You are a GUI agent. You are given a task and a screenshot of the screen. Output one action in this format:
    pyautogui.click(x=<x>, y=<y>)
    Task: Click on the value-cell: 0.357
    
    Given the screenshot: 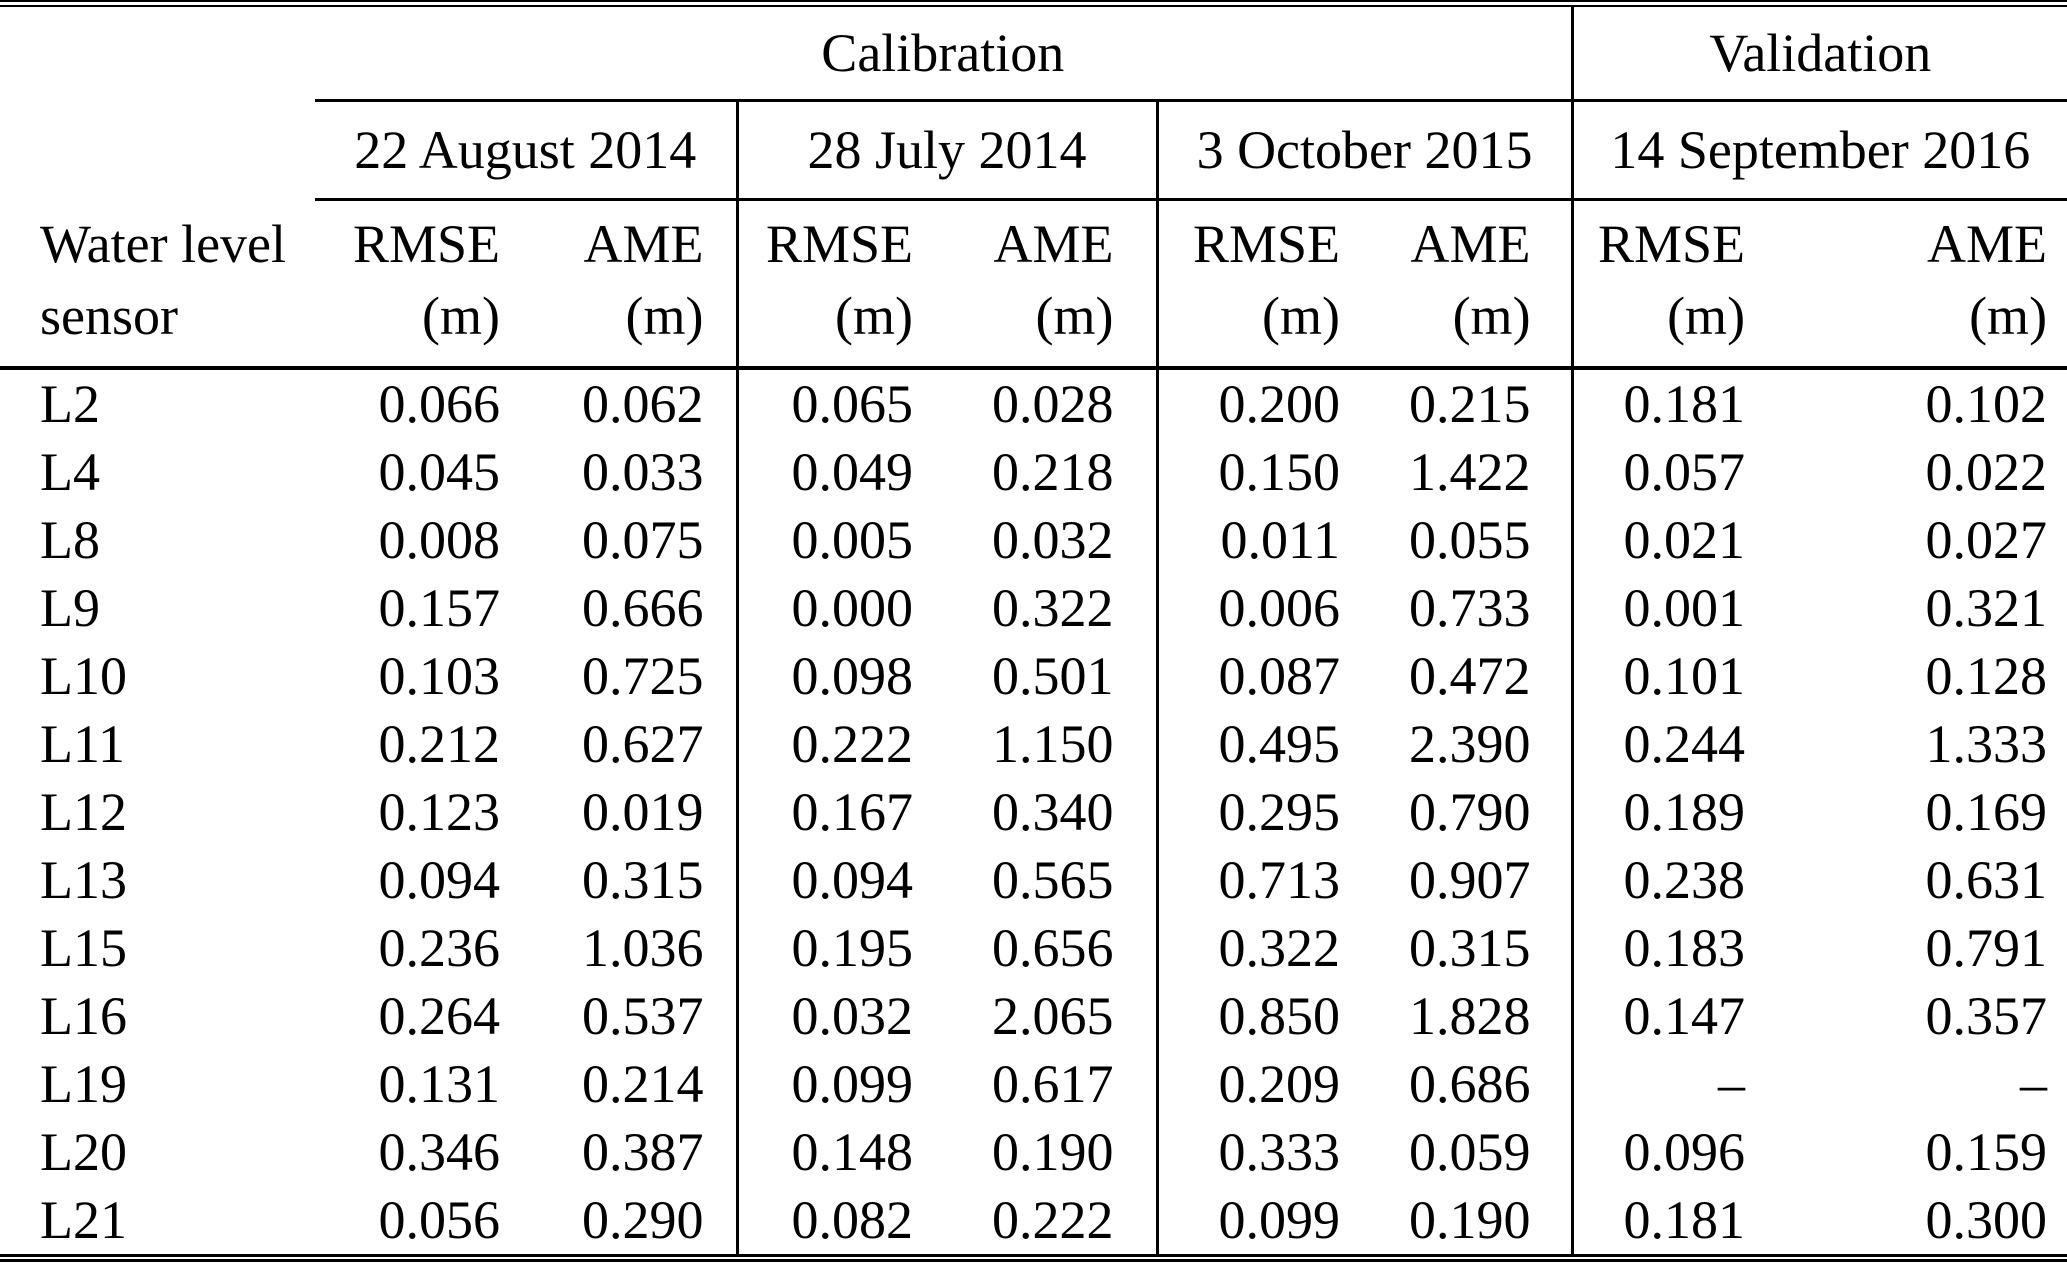 What is the action you would take?
    pyautogui.click(x=1986, y=1015)
    